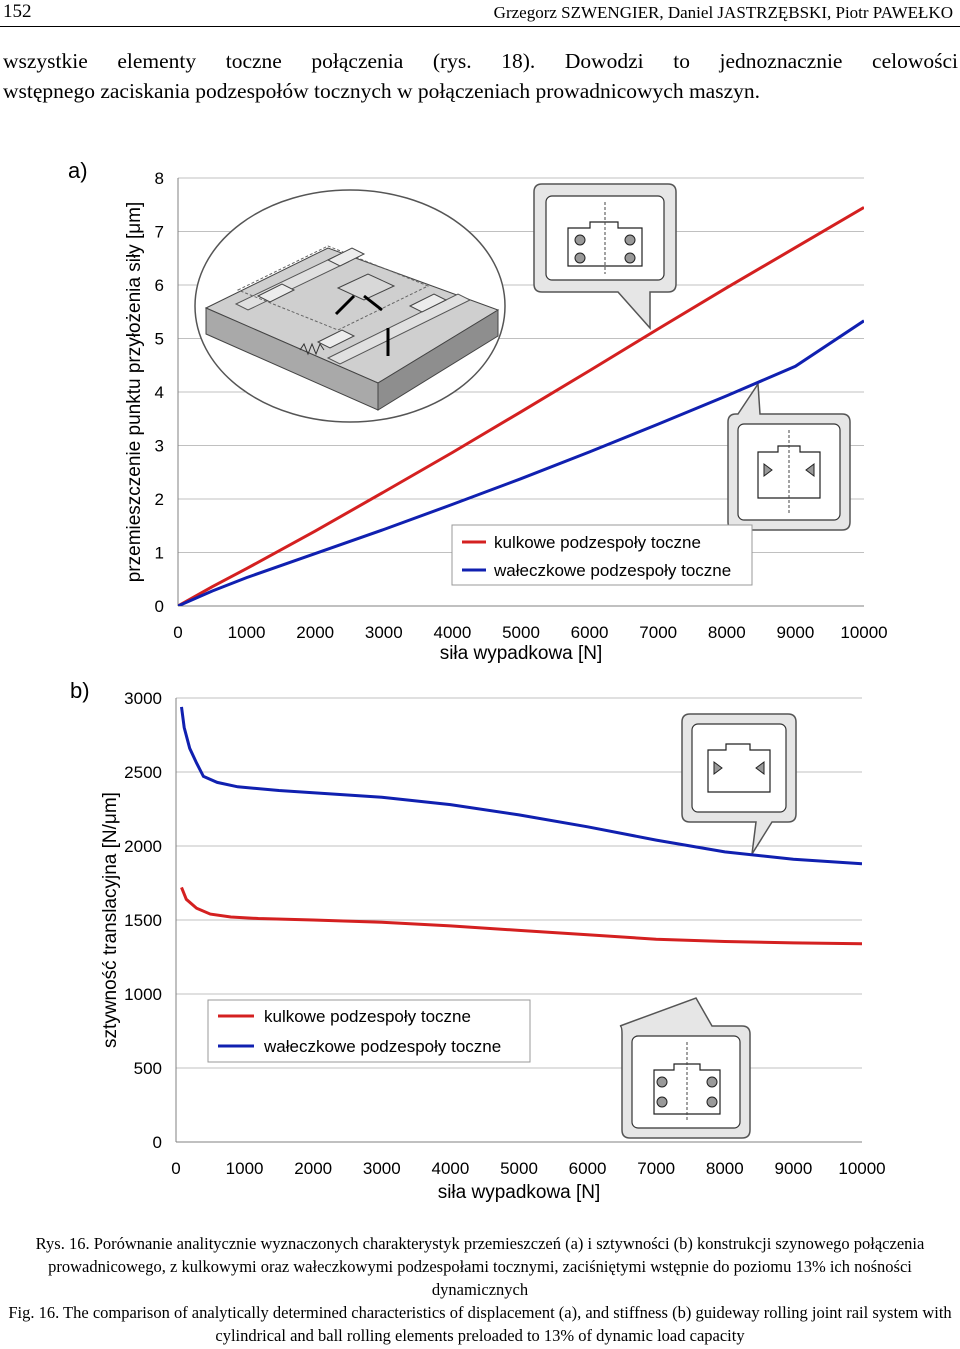  Describe the element at coordinates (685, 1068) in the screenshot. I see `ball-guide-profile-callout-b` at that location.